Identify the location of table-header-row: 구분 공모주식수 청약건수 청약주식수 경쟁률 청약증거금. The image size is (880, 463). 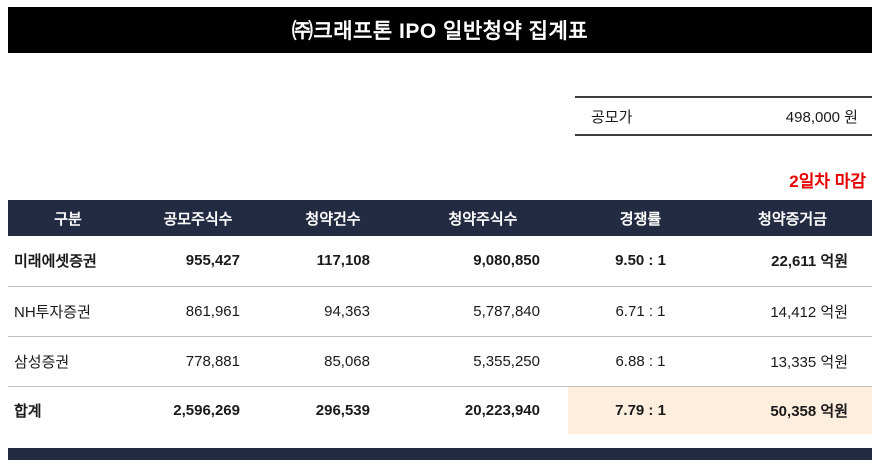
(440, 218).